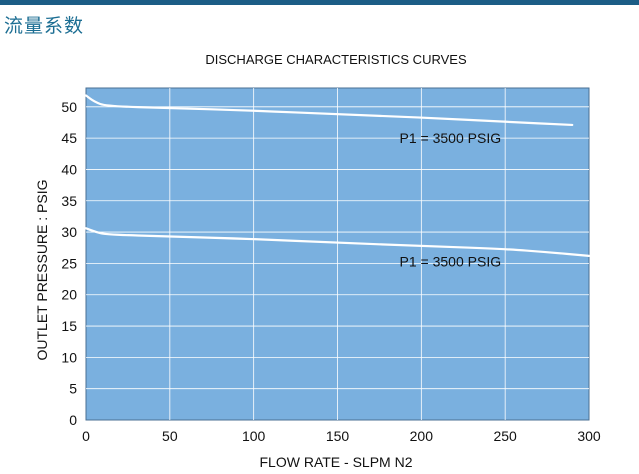 Image resolution: width=639 pixels, height=474 pixels. Describe the element at coordinates (69, 232) in the screenshot. I see `y-tick-label: 30` at that location.